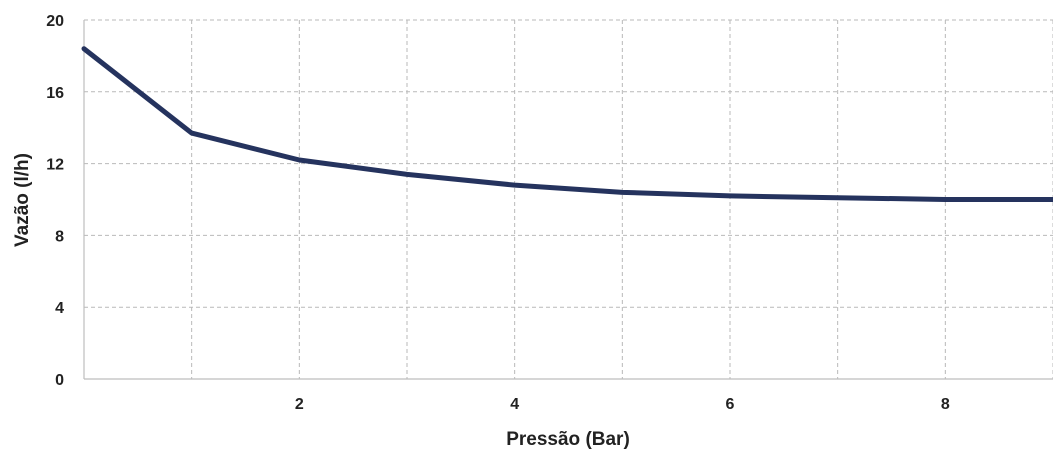 The image size is (1053, 451). What do you see at coordinates (55, 93) in the screenshot?
I see `y-tick-label-4: 16` at bounding box center [55, 93].